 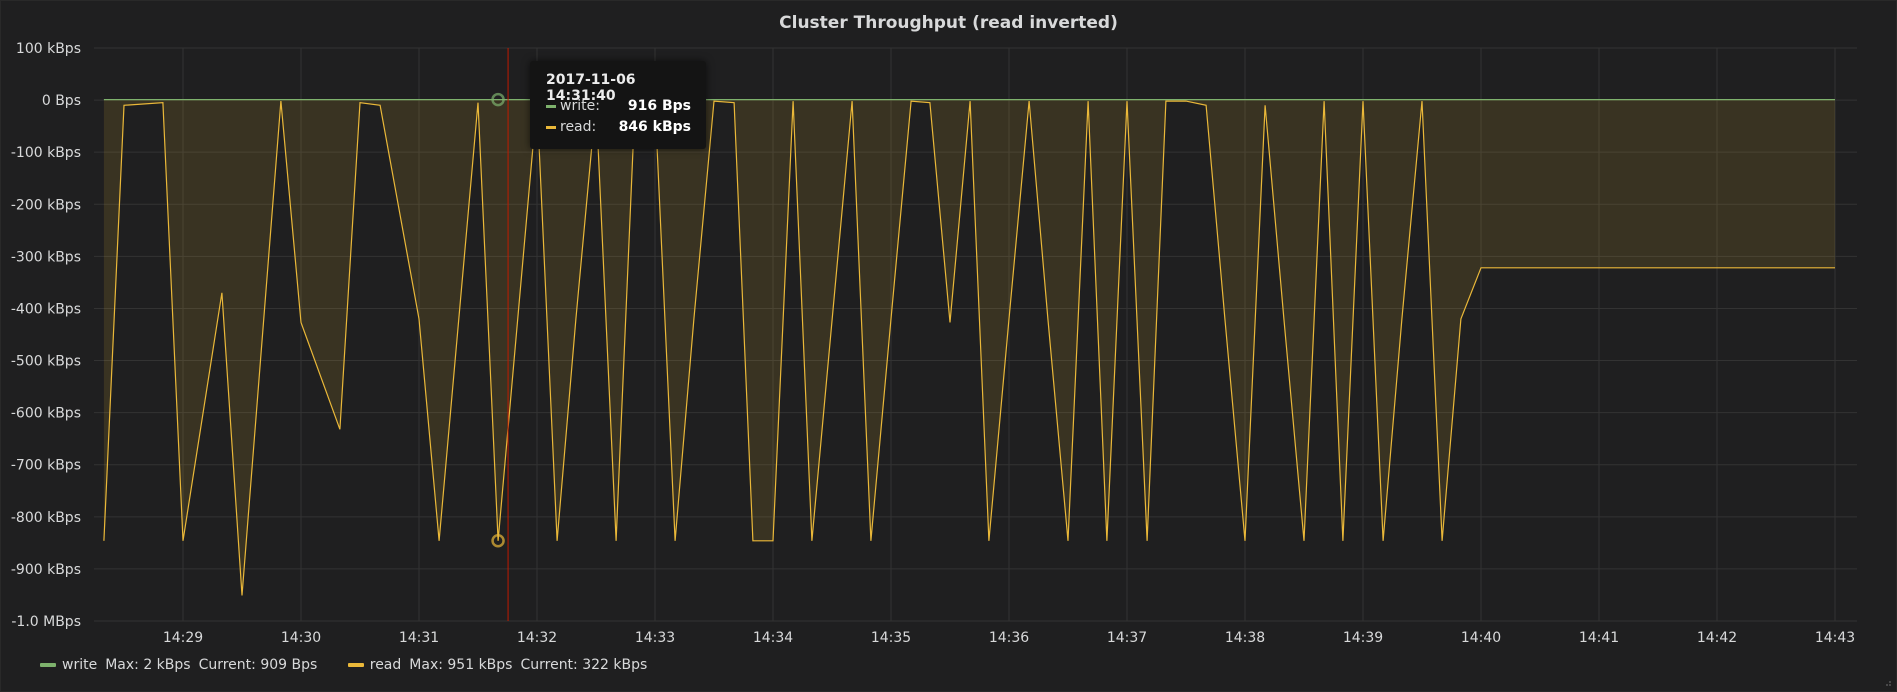 What do you see at coordinates (46, 414) in the screenshot?
I see `y-tick-label: -600 kBps` at bounding box center [46, 414].